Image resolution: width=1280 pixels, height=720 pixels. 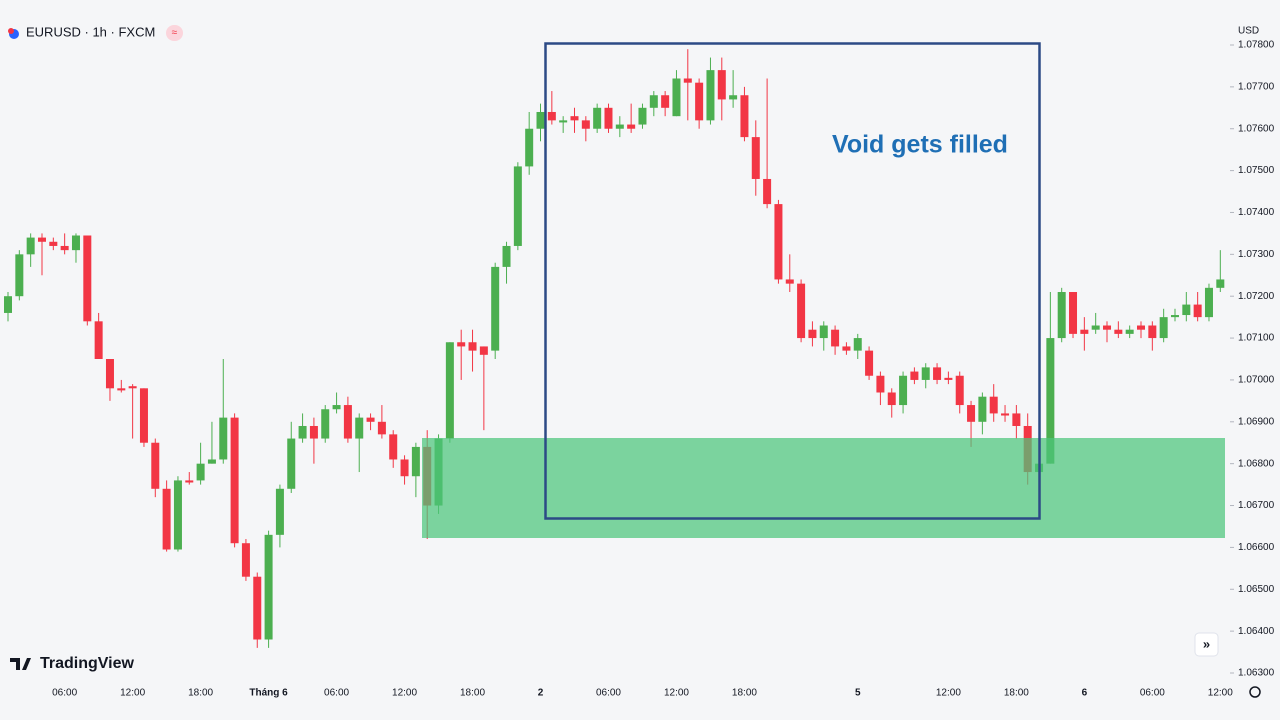 I want to click on x-tick-label: 5, so click(x=858, y=693).